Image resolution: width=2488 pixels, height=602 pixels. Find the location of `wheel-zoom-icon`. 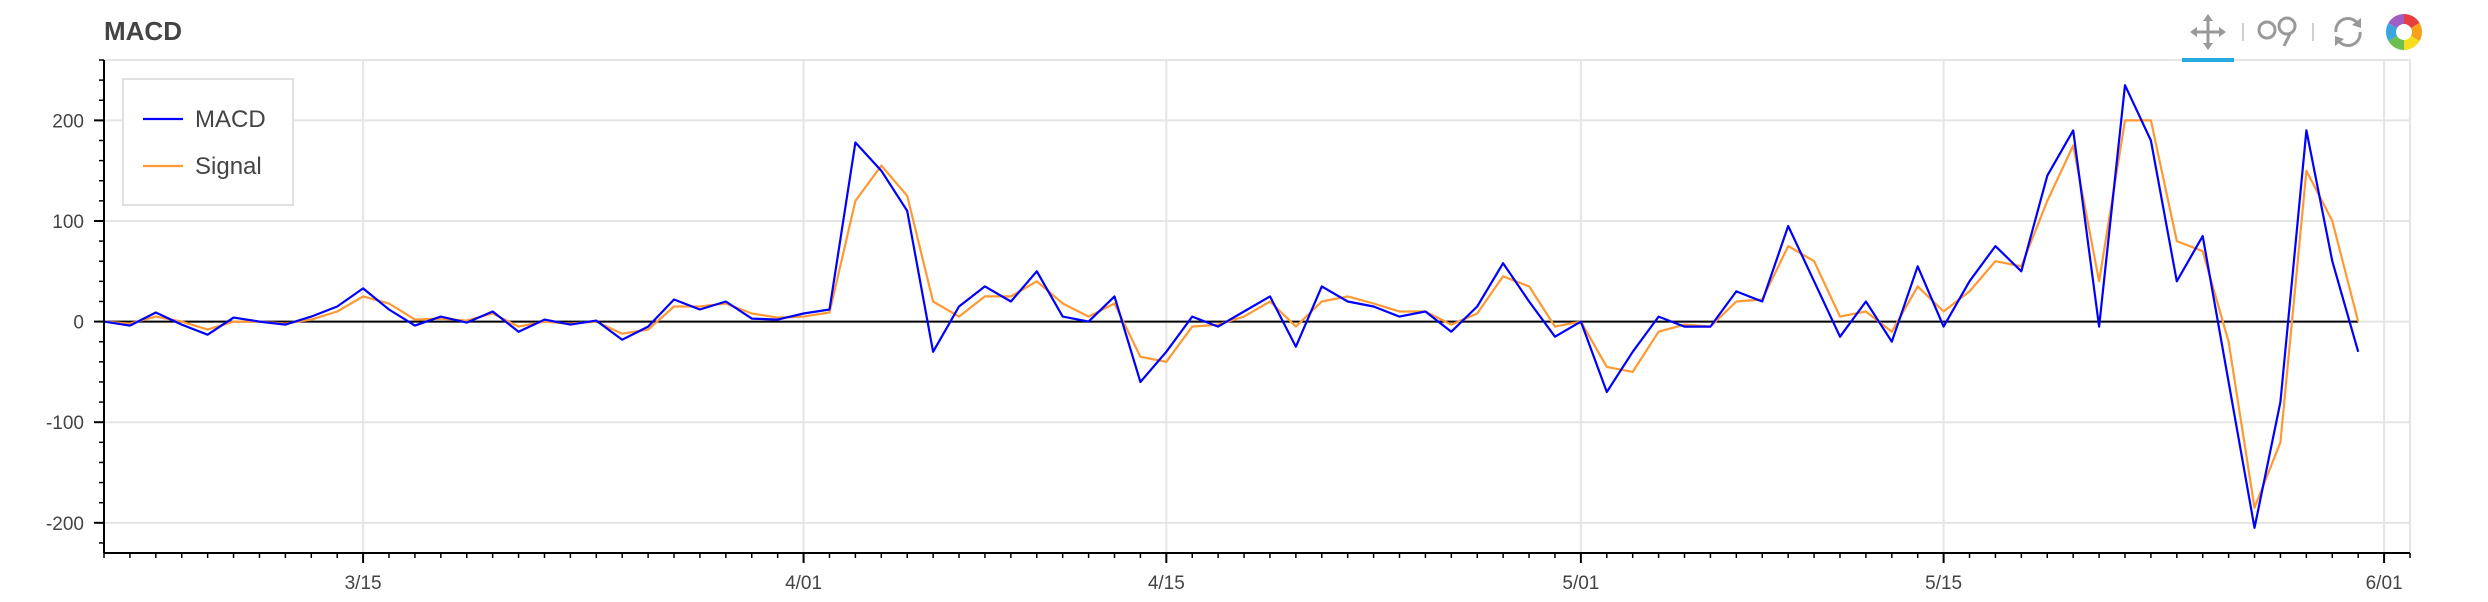

wheel-zoom-icon is located at coordinates (2277, 31).